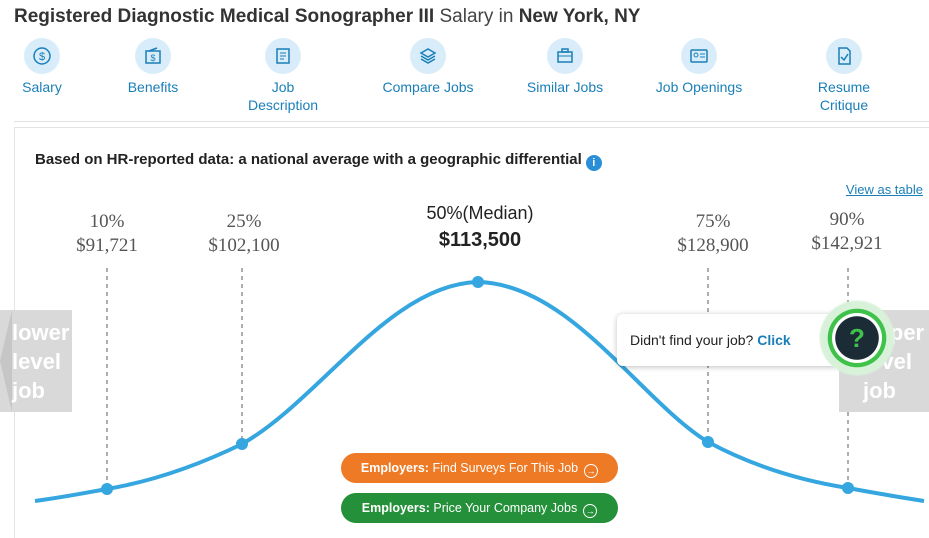  Describe the element at coordinates (478, 282) in the screenshot. I see `p50-point` at that location.